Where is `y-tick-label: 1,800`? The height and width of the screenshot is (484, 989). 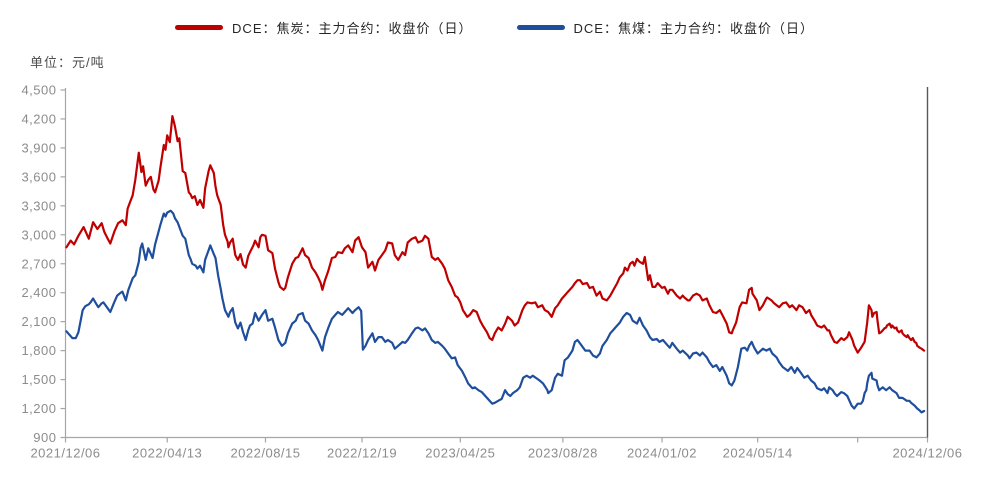
y-tick-label: 1,800 is located at coordinates (38, 350).